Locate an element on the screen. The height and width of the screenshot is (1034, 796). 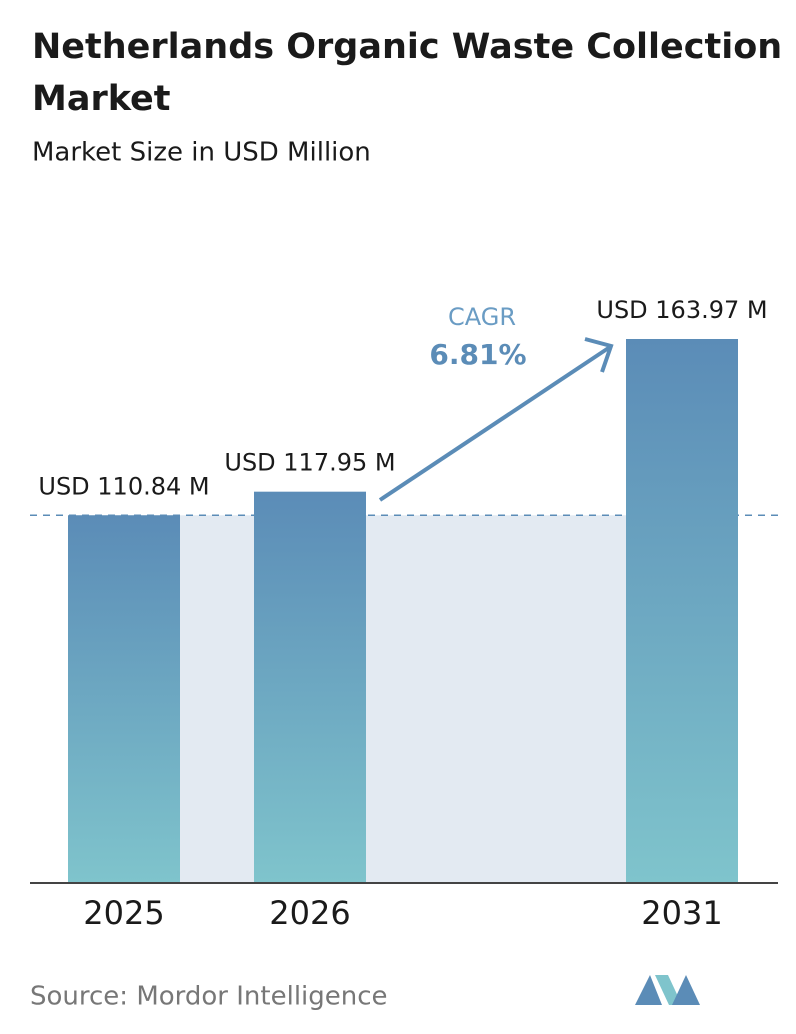
cagr-label: CAGR is located at coordinates (482, 317).